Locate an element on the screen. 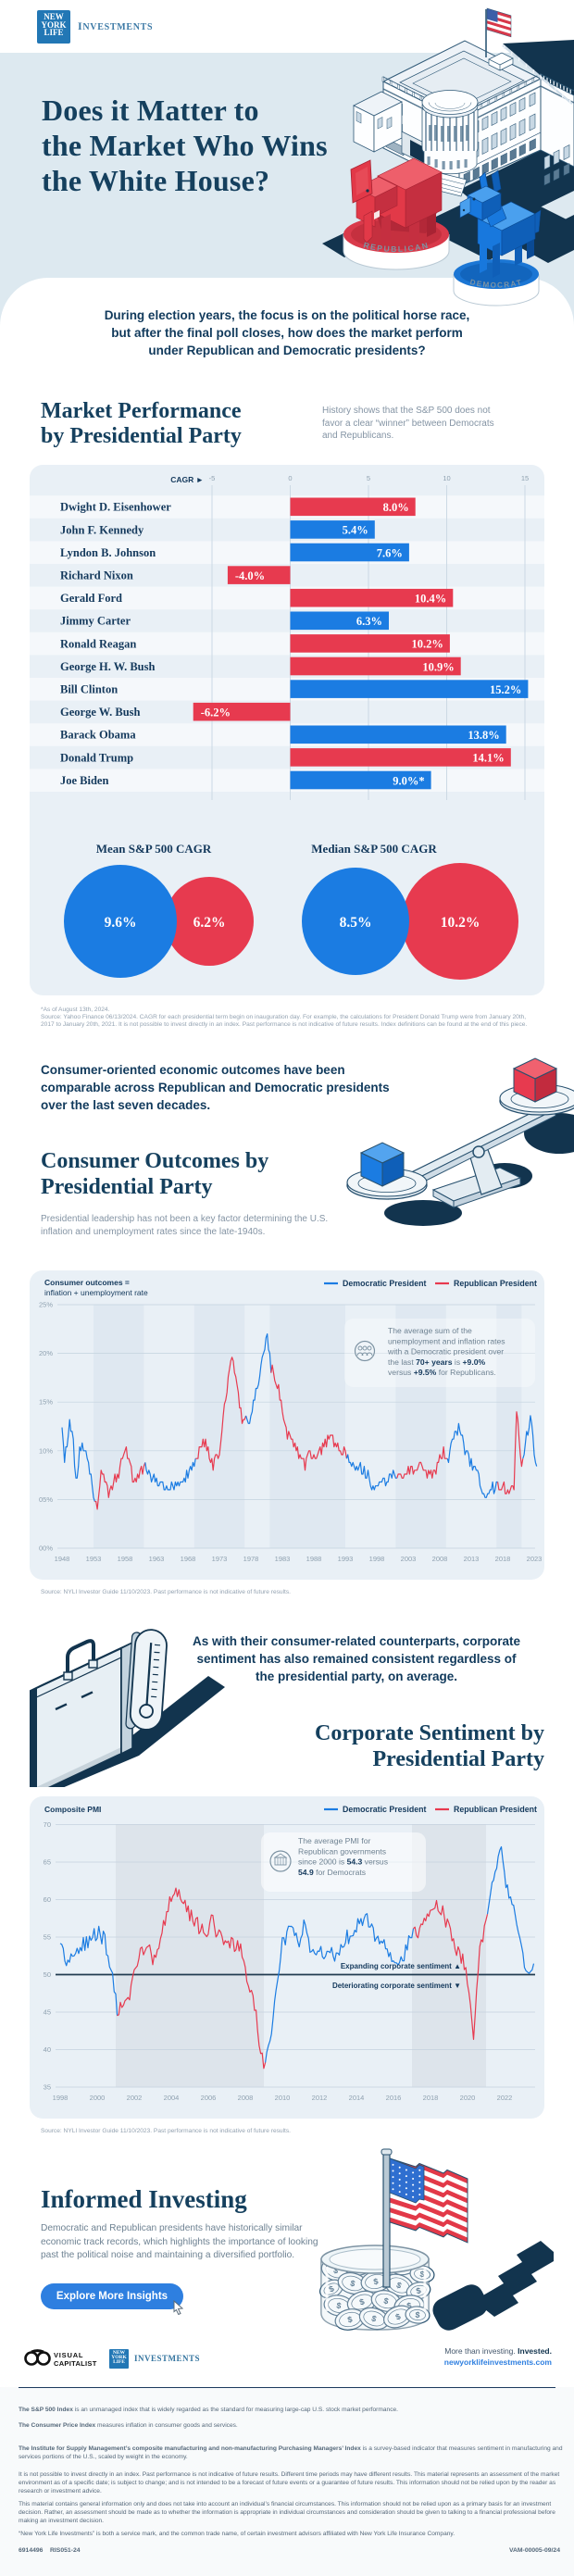 Image resolution: width=574 pixels, height=2576 pixels. svg-text: 10.4% is located at coordinates (430, 599).